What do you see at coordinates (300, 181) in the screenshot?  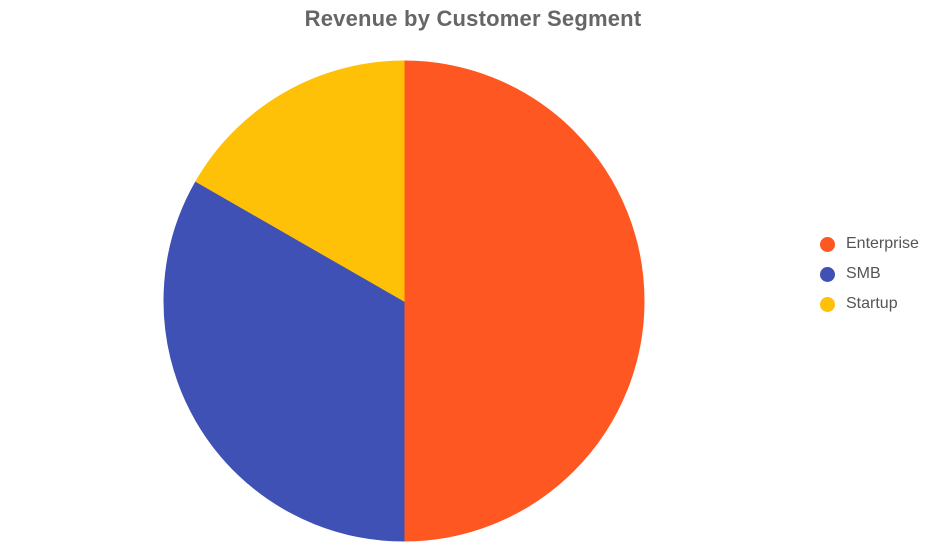 I see `pie-slice-startup` at bounding box center [300, 181].